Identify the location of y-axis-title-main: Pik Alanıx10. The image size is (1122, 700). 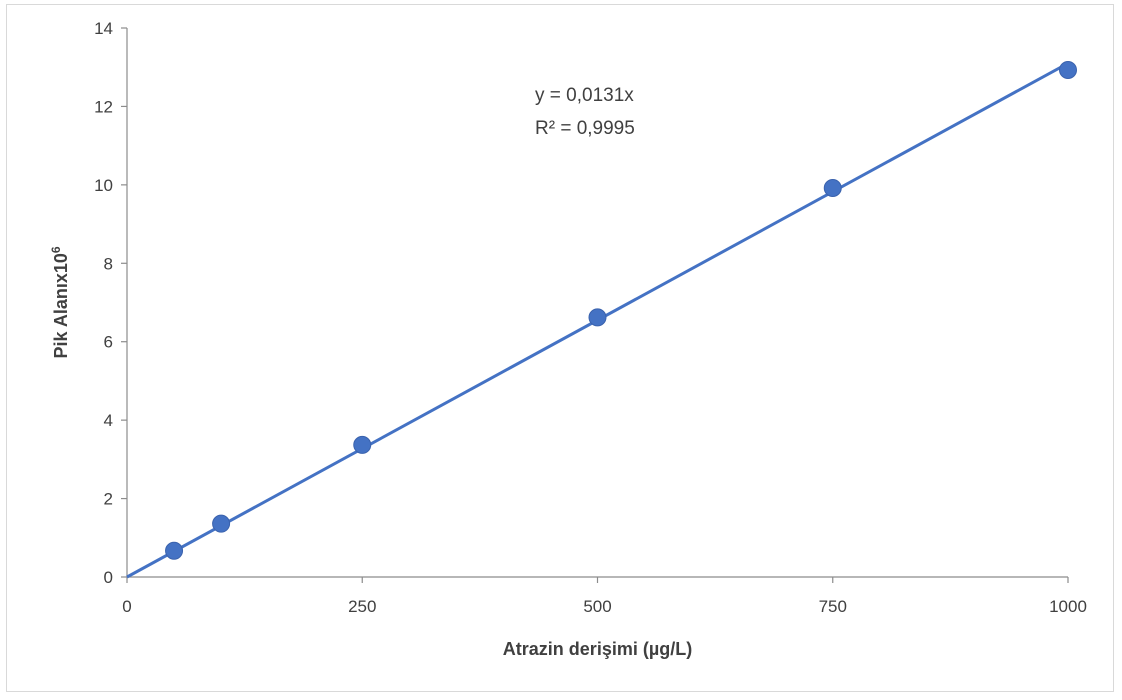
(61, 305).